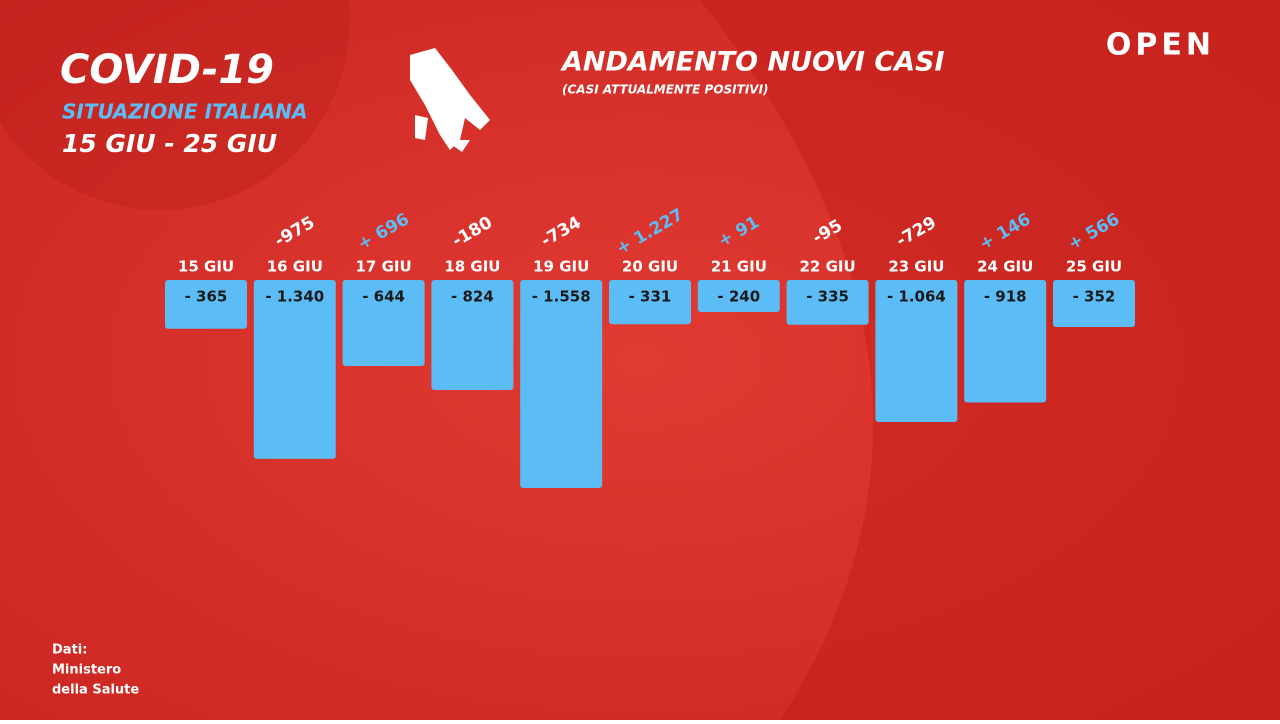  Describe the element at coordinates (561, 297) in the screenshot. I see `value-label: - 1.558` at that location.